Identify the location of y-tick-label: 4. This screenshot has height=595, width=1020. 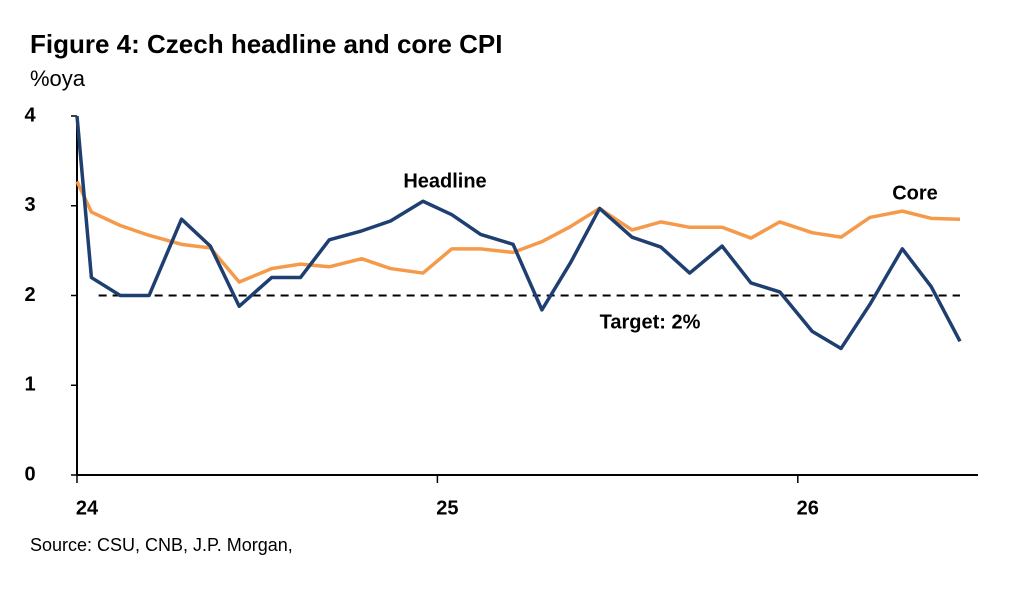
(30, 115).